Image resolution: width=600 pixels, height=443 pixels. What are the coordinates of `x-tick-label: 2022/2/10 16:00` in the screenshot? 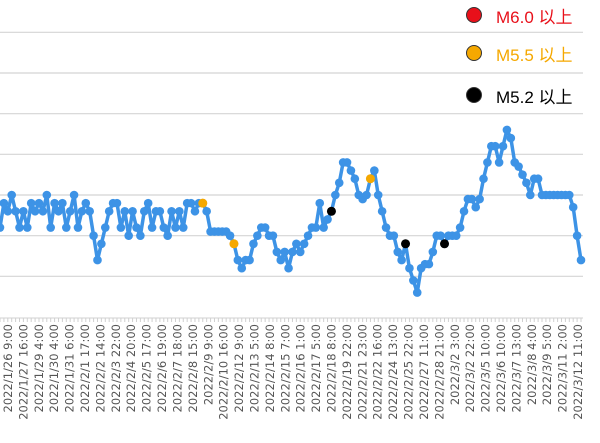 It's located at (224, 372).